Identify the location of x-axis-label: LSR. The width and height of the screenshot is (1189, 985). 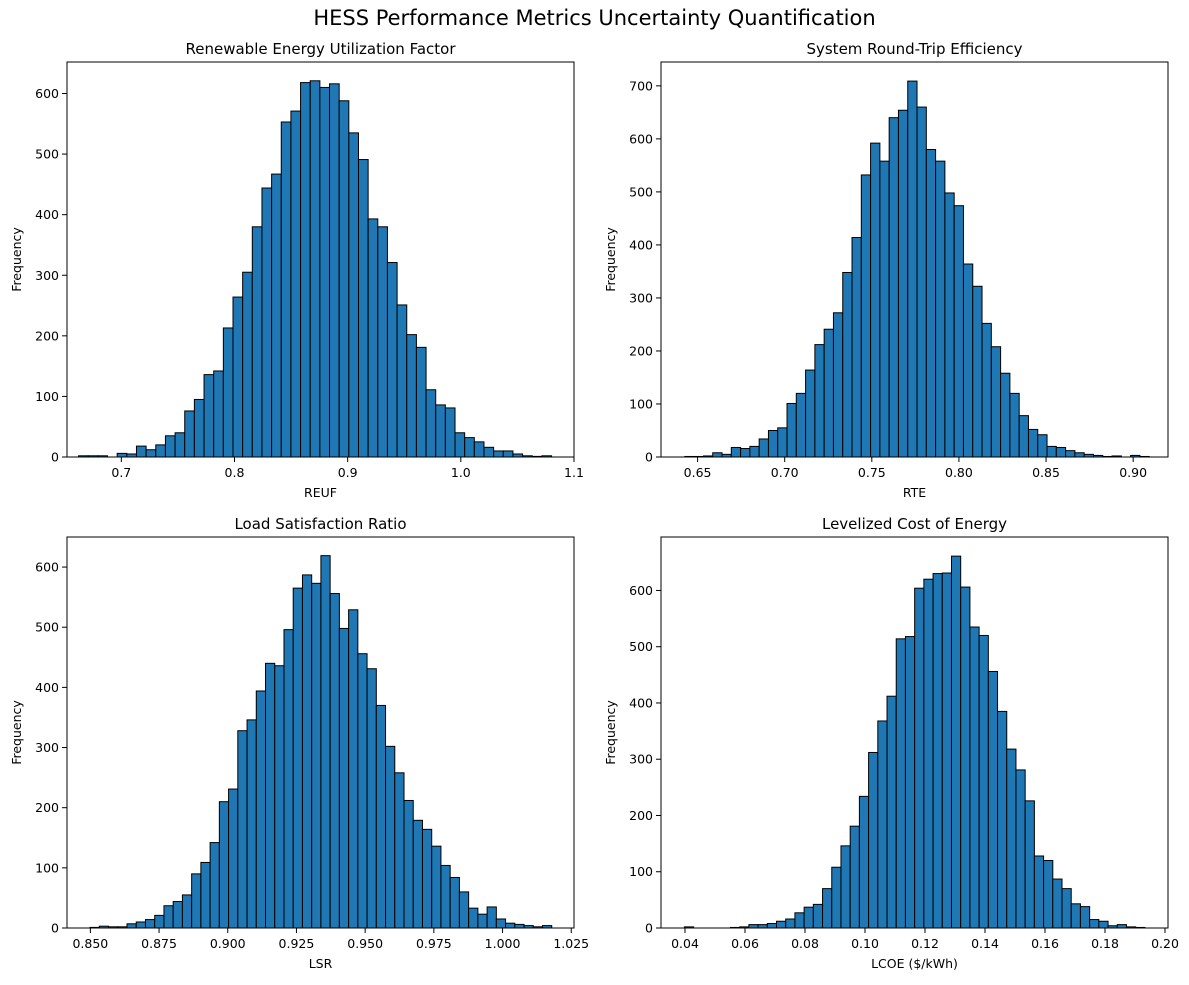
(321, 963).